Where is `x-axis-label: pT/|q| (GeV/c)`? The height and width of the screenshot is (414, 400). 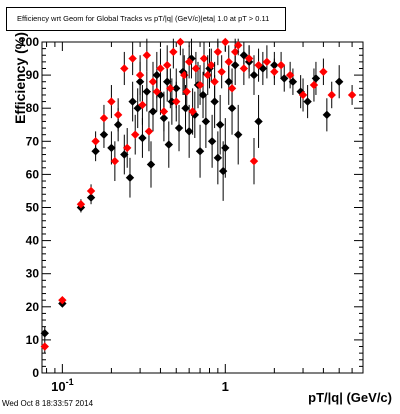 x-axis-label: pT/|q| (GeV/c) is located at coordinates (350, 397).